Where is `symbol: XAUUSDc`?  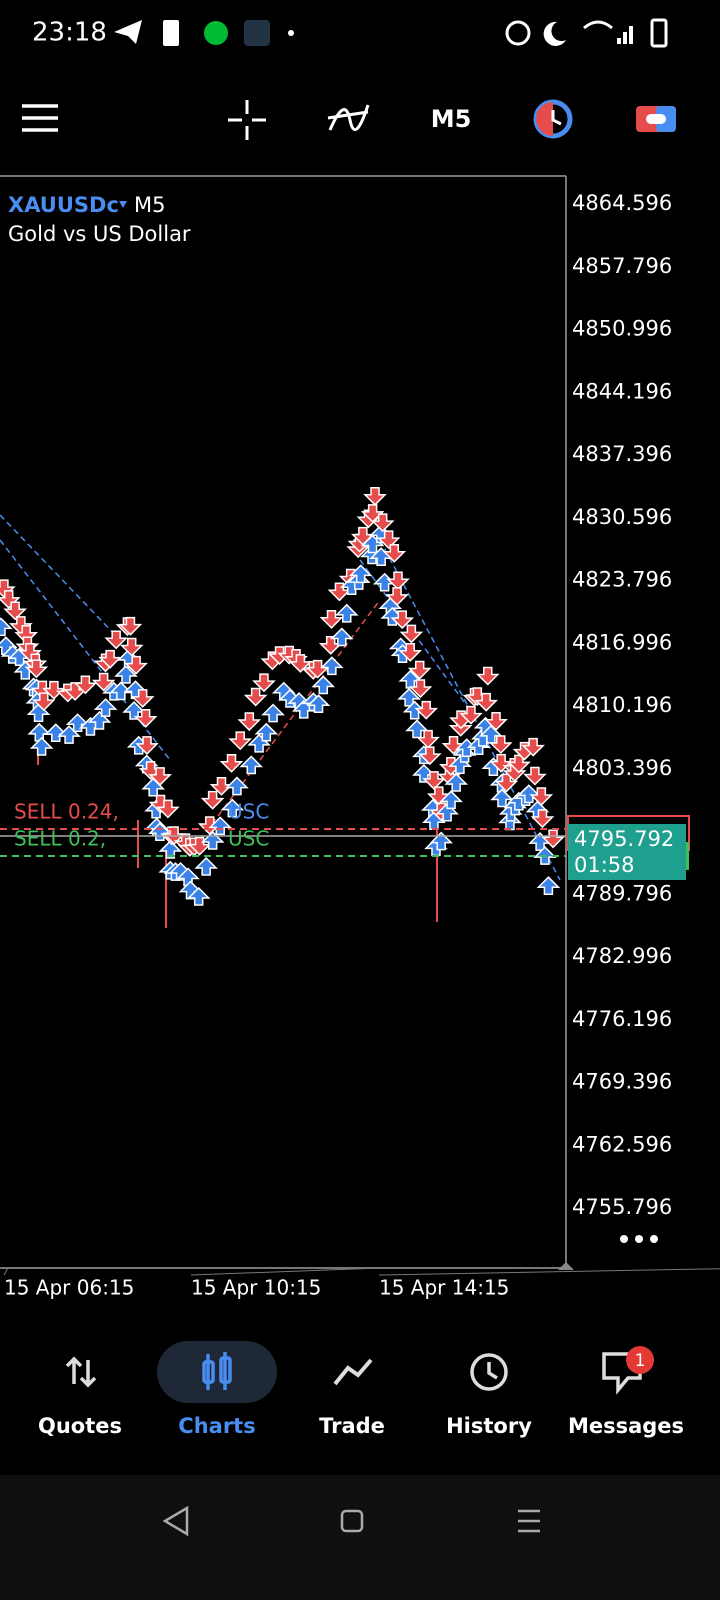
symbol: XAUUSDc is located at coordinates (63, 205).